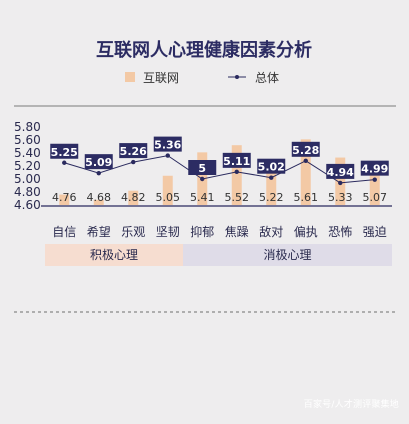 This screenshot has width=409, height=424. I want to click on legend: 互联网 总体, so click(202, 78).